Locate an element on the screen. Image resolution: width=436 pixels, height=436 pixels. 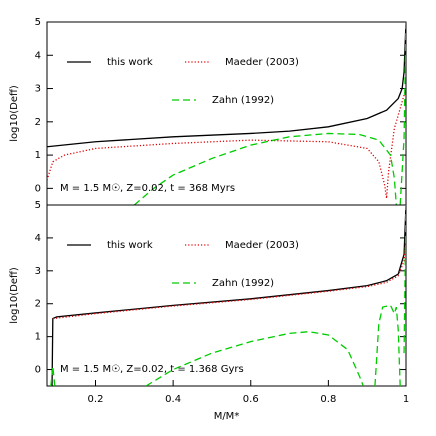
x-tick-label: 0.6 is located at coordinates (251, 399).